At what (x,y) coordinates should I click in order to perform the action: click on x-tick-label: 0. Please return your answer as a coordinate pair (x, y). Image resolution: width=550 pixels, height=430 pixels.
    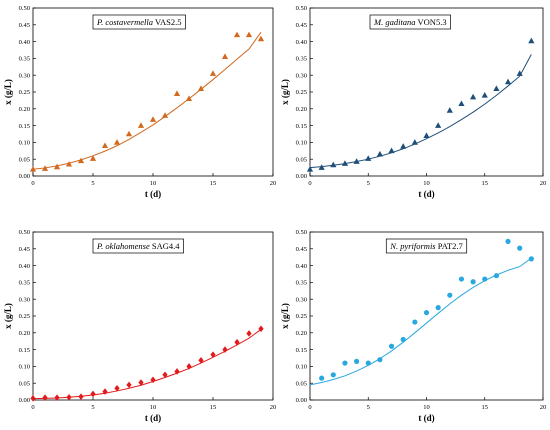
    Looking at the image, I should click on (309, 407).